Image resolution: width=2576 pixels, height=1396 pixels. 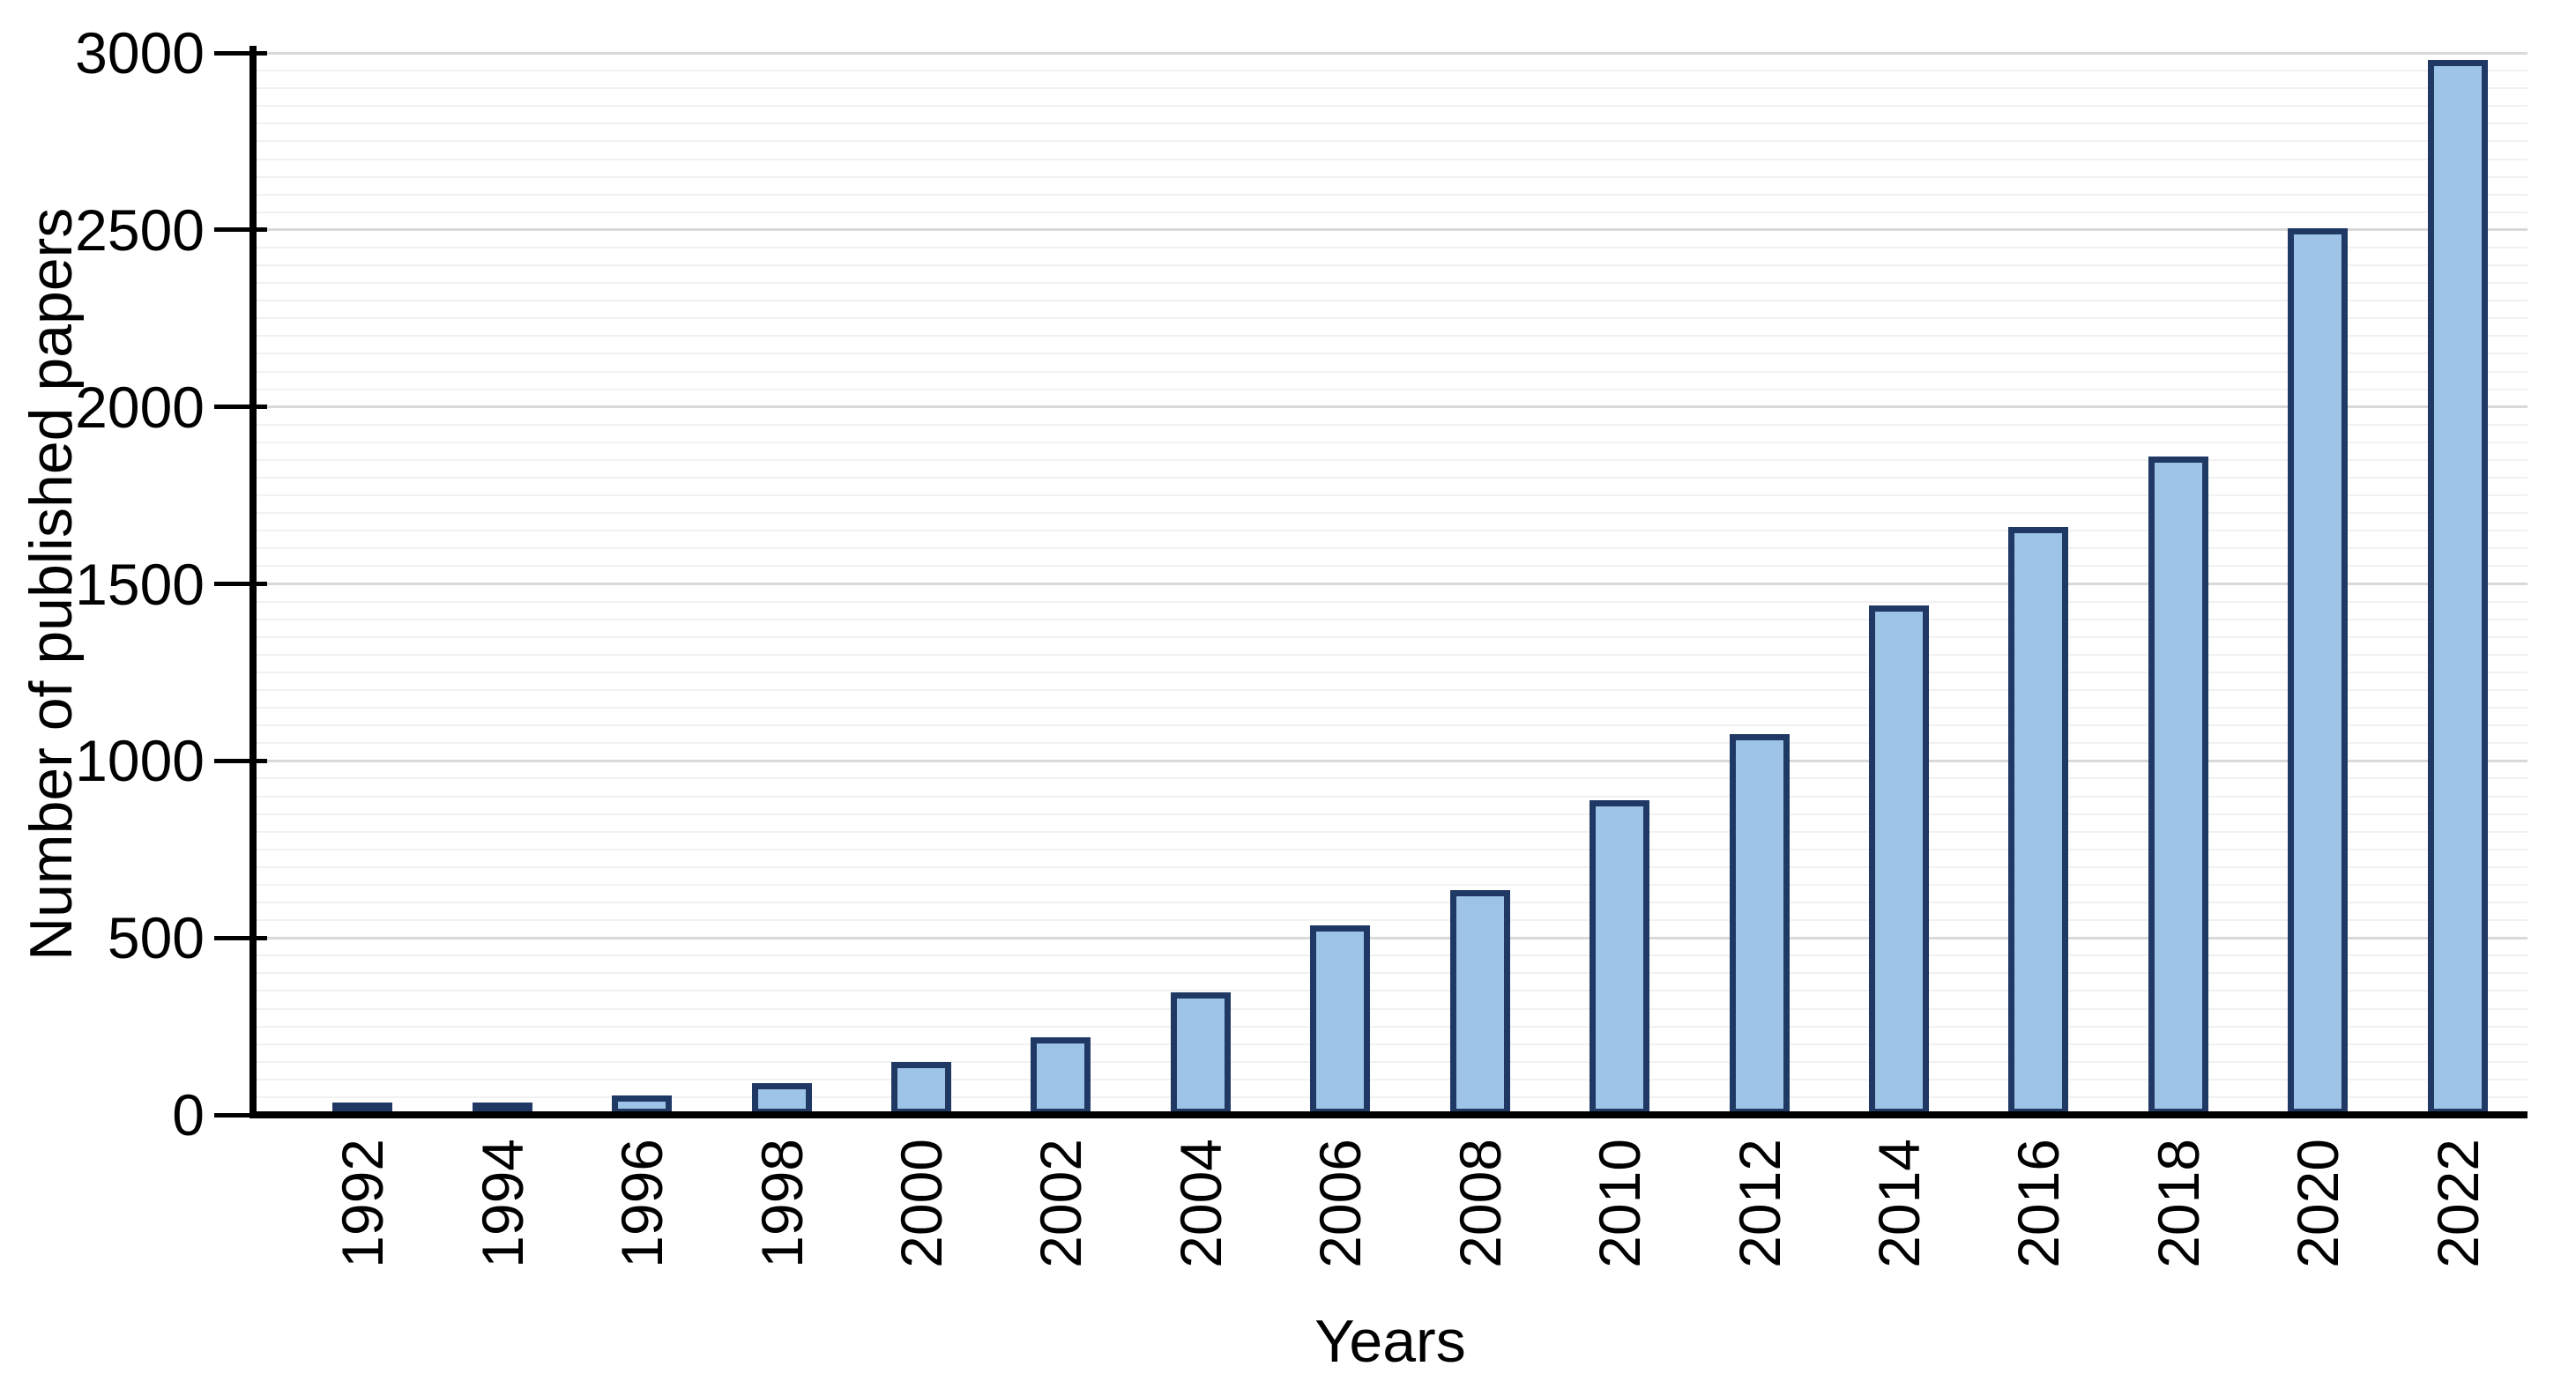 I want to click on x-tick-slot: 2002, so click(x=1060, y=1218).